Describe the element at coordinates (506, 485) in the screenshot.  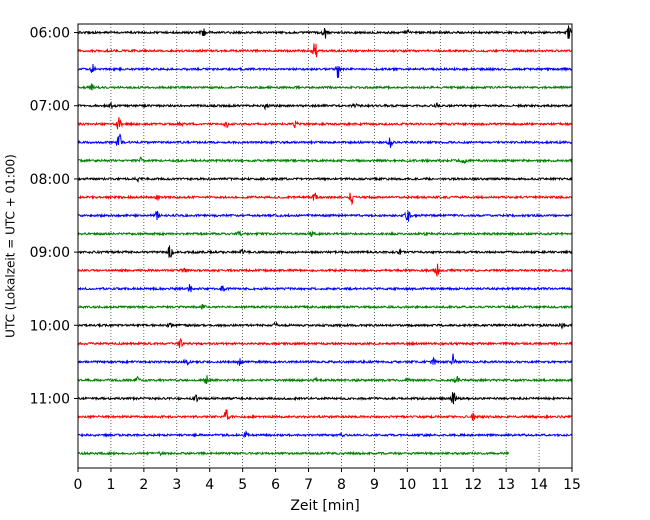
I see `x-tick-label: 13` at that location.